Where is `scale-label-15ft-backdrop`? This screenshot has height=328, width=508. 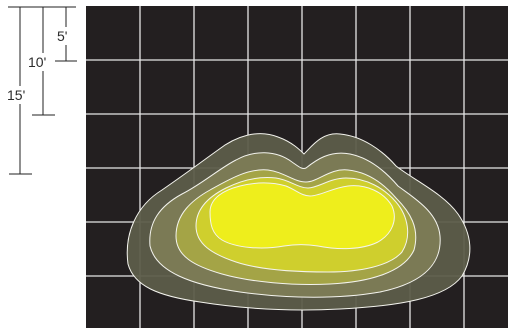 scale-label-15ft-backdrop is located at coordinates (18, 95).